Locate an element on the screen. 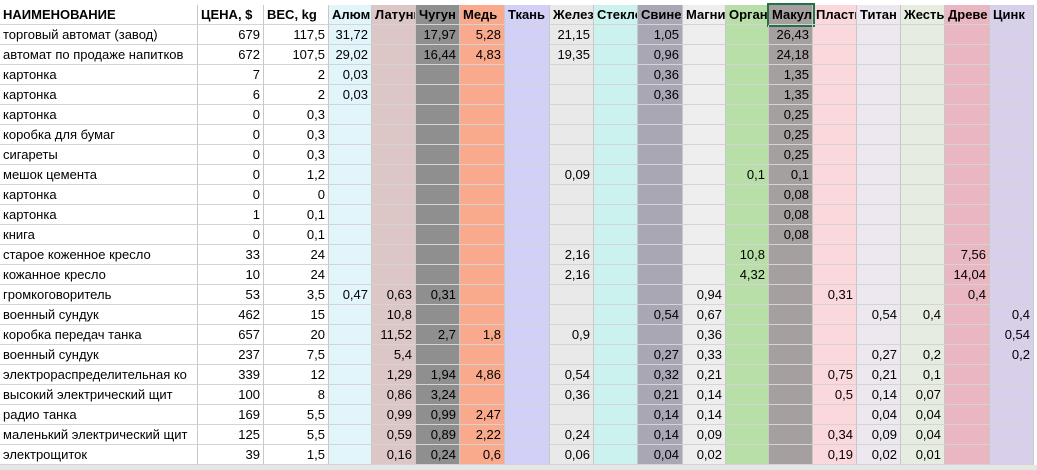 This screenshot has width=1037, height=470. table-cell: 0,09 is located at coordinates (572, 175).